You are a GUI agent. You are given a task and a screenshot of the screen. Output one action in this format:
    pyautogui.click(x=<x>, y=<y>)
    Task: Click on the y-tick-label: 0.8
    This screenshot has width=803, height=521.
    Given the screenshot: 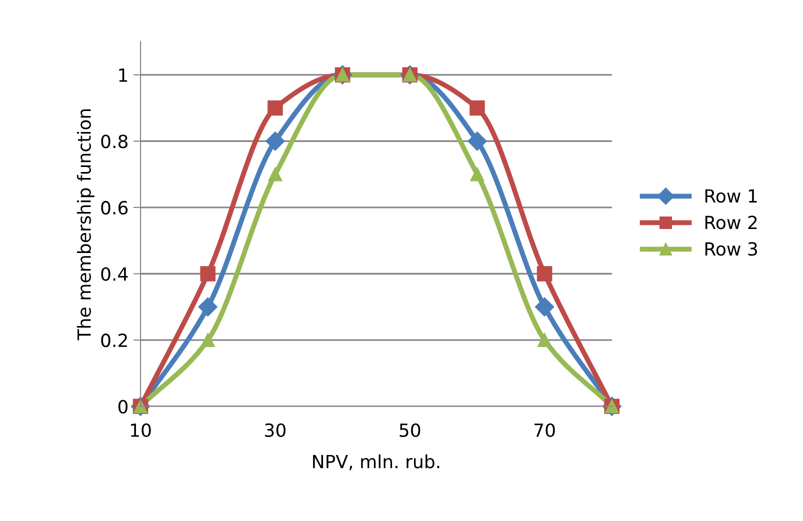 What is the action you would take?
    pyautogui.click(x=114, y=141)
    